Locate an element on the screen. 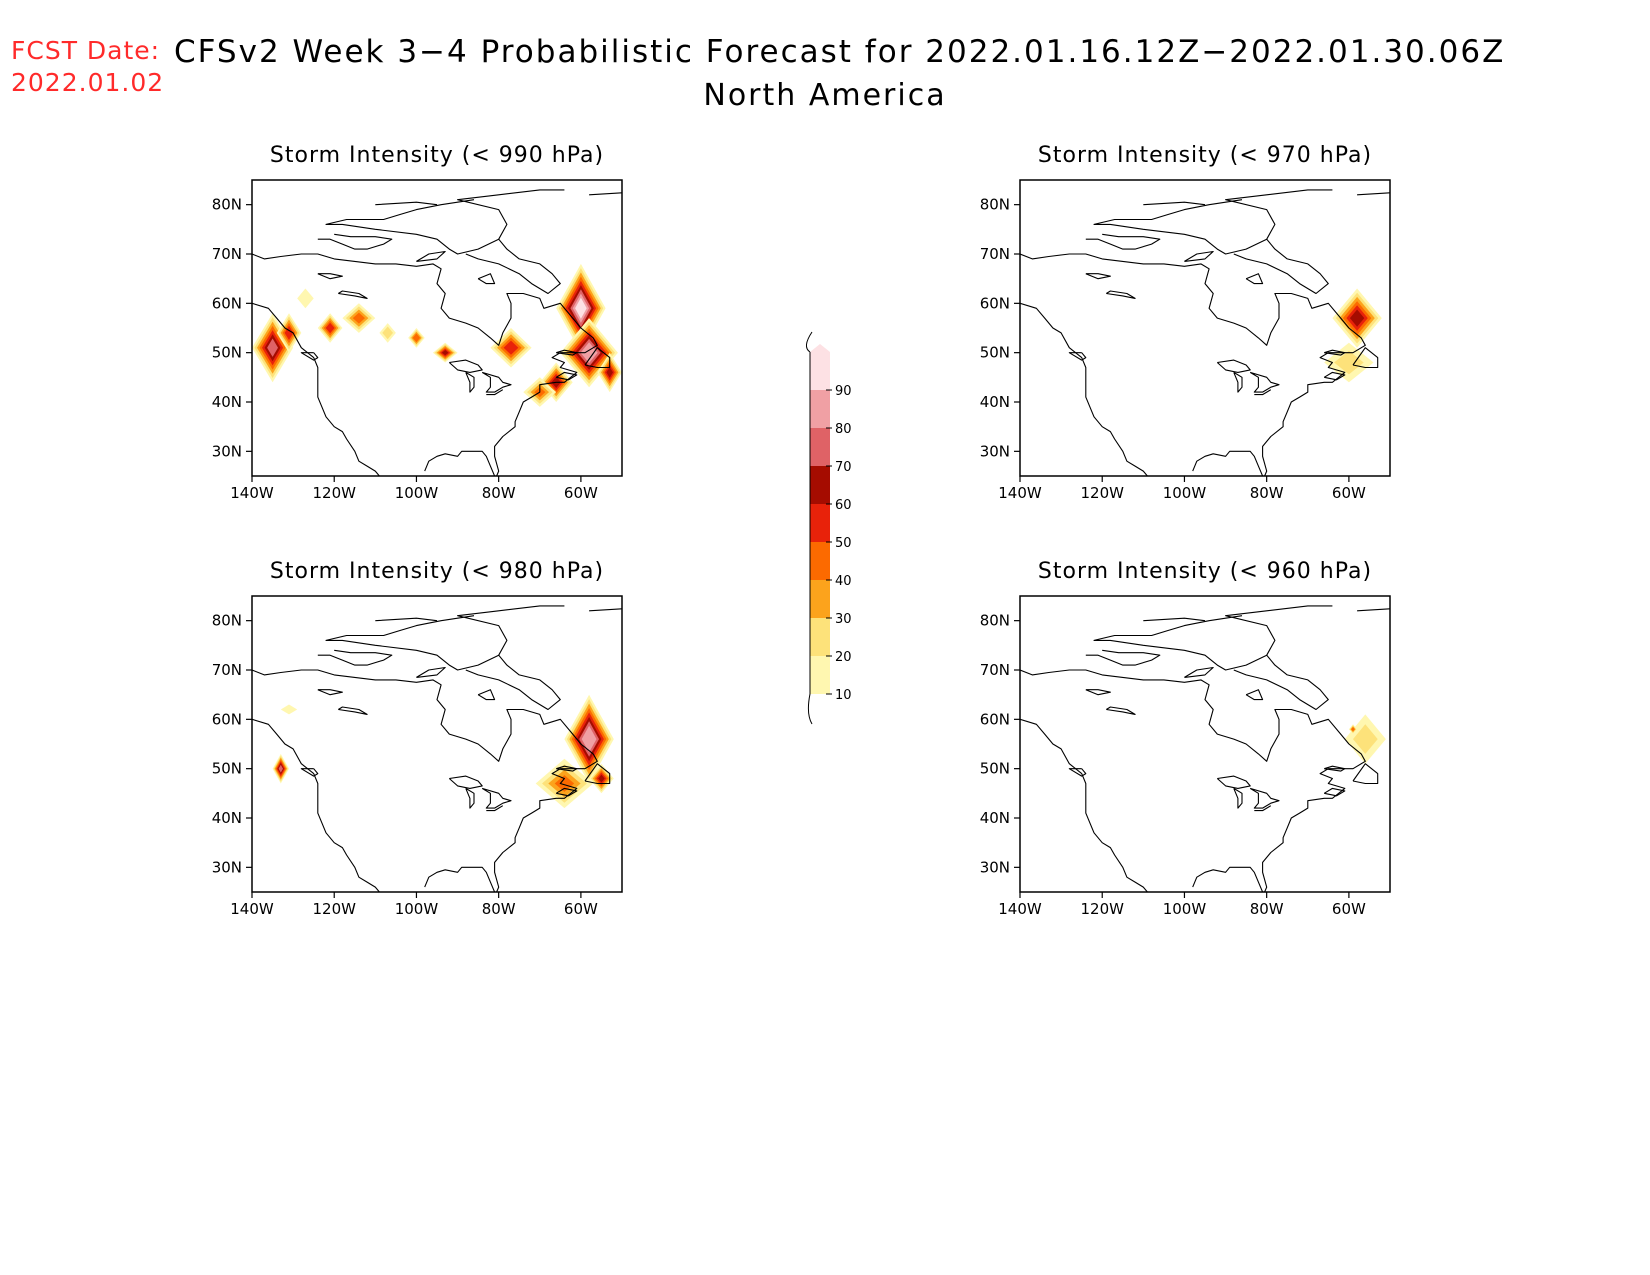  map-plot-980: 80N 70N 60N 50N 40N 30N 140W 120W 100W 80W 60W is located at coordinates (417, 756).